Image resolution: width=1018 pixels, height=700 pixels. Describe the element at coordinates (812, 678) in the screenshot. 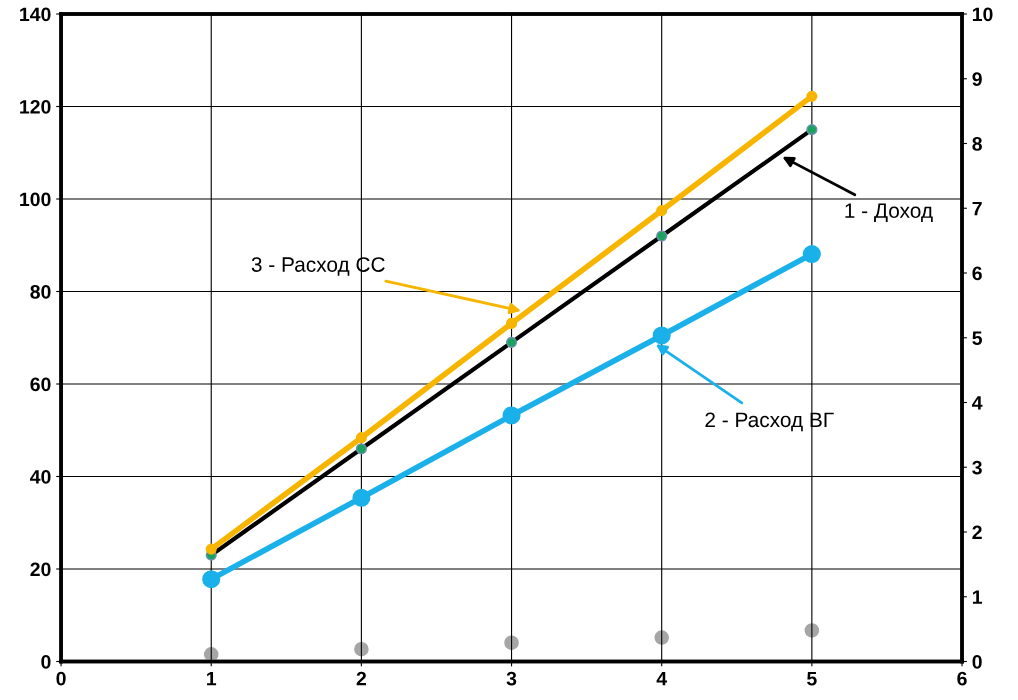

I see `x-tick-label: 5` at that location.